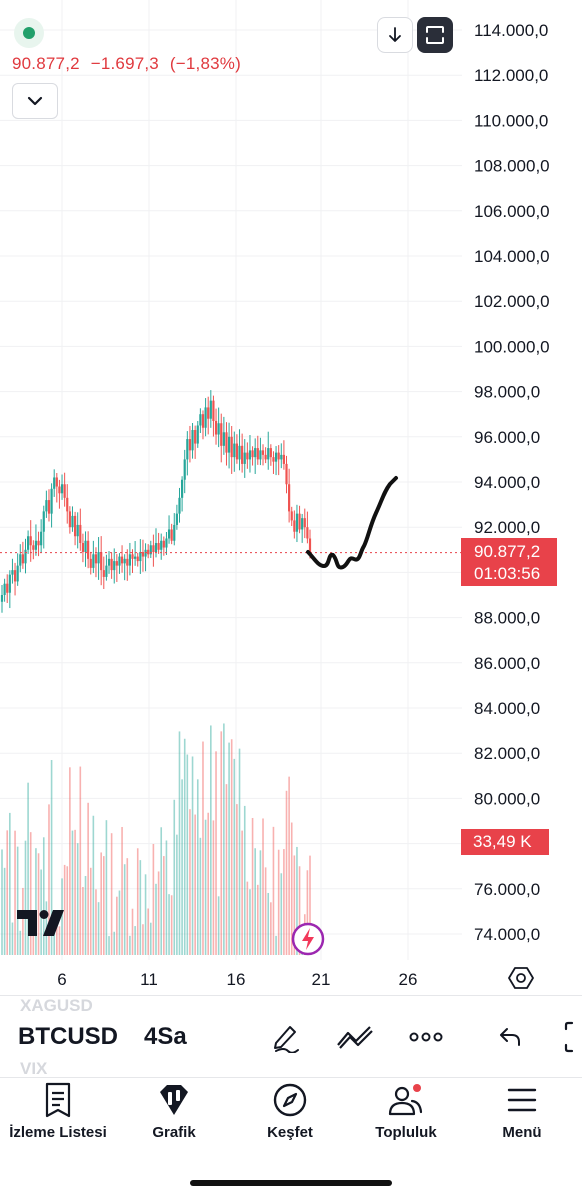 Image resolution: width=582 pixels, height=1200 pixels. What do you see at coordinates (290, 1132) in the screenshot?
I see `nav-explore-label: Keşfet` at bounding box center [290, 1132].